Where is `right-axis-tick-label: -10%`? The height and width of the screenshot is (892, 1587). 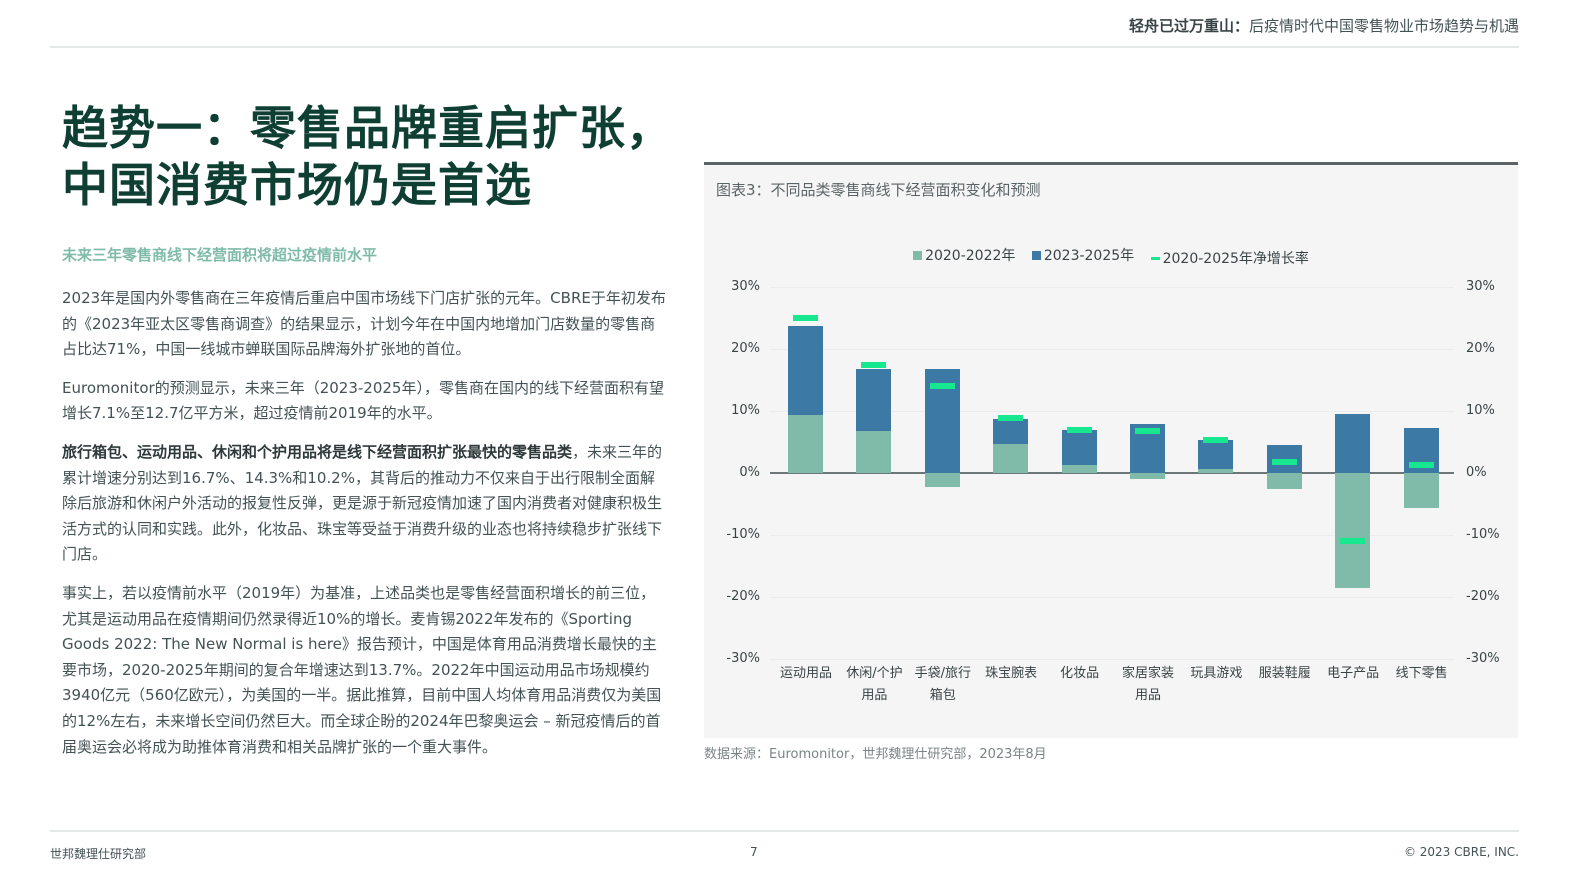 right-axis-tick-label: -10% is located at coordinates (1483, 534).